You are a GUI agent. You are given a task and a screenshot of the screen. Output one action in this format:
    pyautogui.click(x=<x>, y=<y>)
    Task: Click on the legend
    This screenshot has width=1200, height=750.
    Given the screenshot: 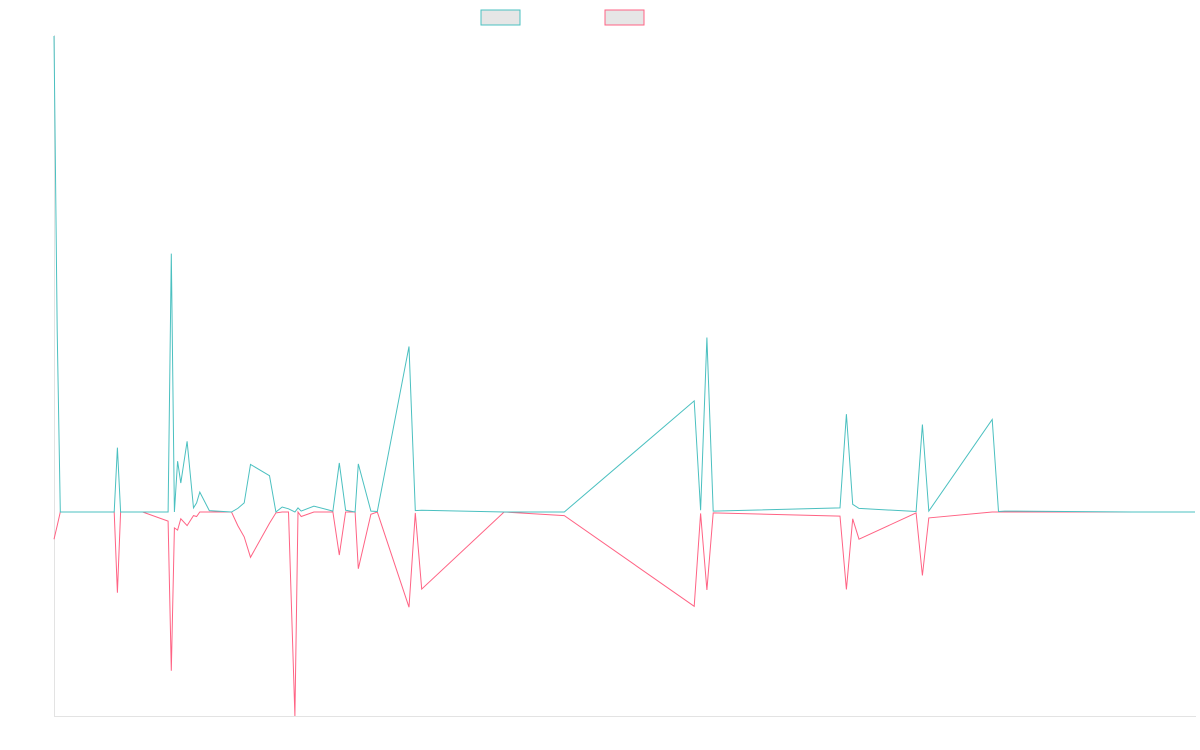 What is the action you would take?
    pyautogui.click(x=562, y=17)
    